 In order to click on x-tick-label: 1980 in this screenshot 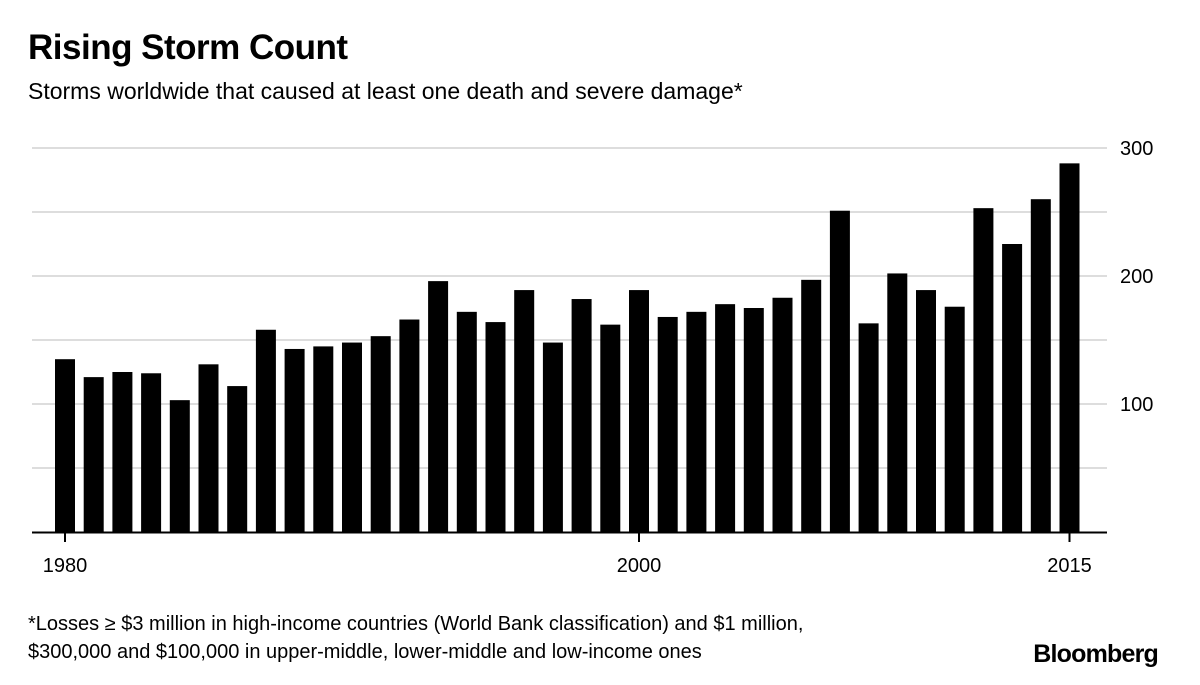, I will do `click(65, 566)`.